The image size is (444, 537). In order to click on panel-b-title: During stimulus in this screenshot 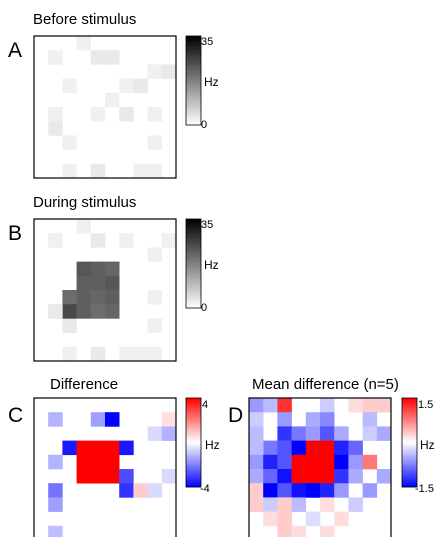, I will do `click(84, 202)`.